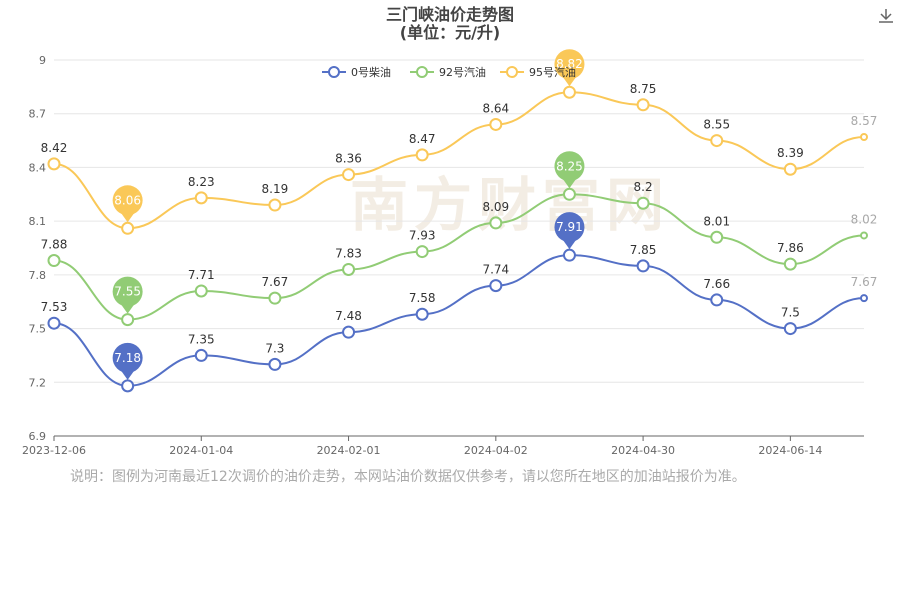  What do you see at coordinates (716, 284) in the screenshot?
I see `data-label: 7.66` at bounding box center [716, 284].